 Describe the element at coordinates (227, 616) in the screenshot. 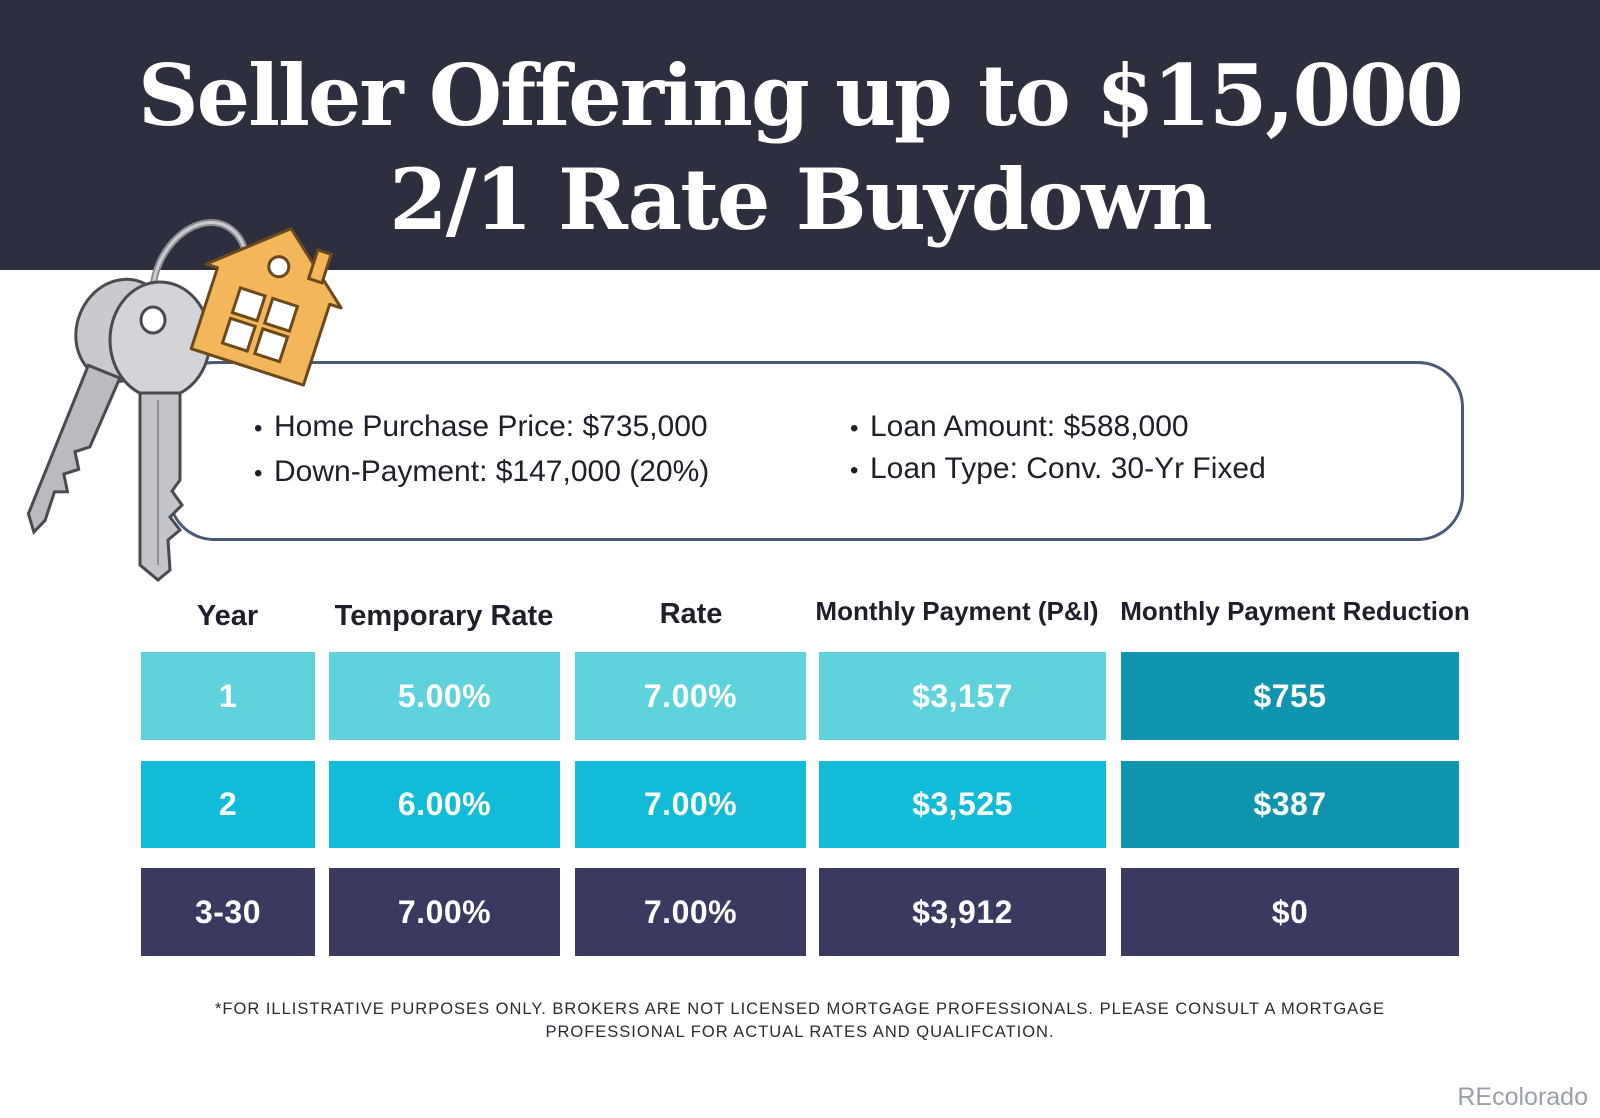

I see `header-year: Year` at that location.